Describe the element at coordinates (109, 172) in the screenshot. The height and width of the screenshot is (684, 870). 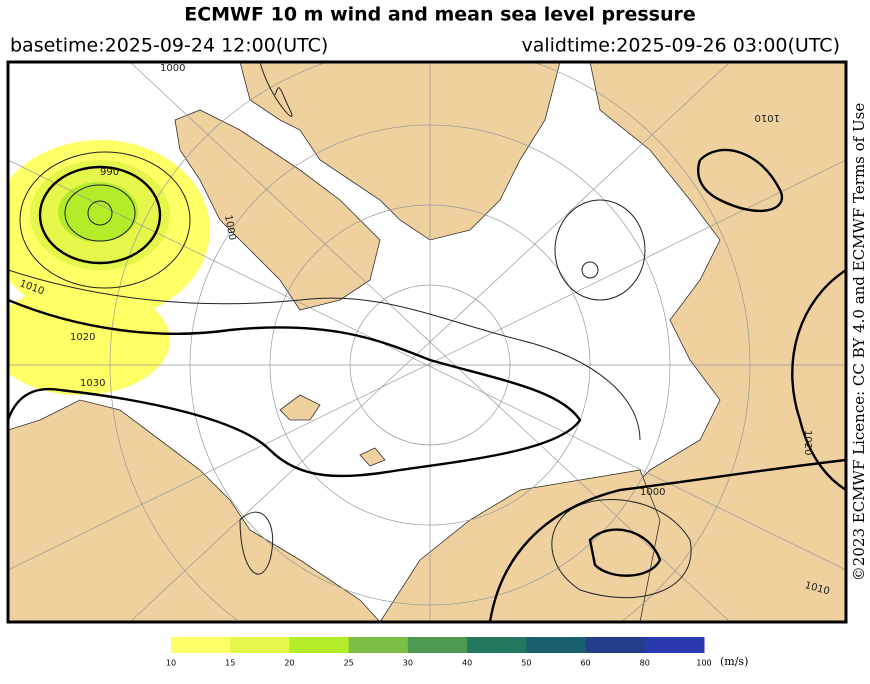
I see `contour-label: 990` at that location.